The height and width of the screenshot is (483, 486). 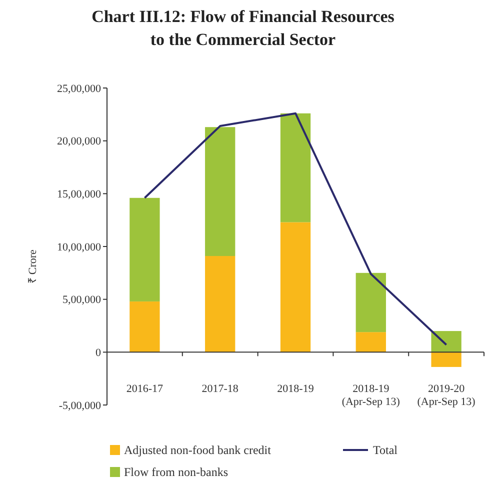 What do you see at coordinates (79, 194) in the screenshot?
I see `y-tick-label: 15,00,000` at bounding box center [79, 194].